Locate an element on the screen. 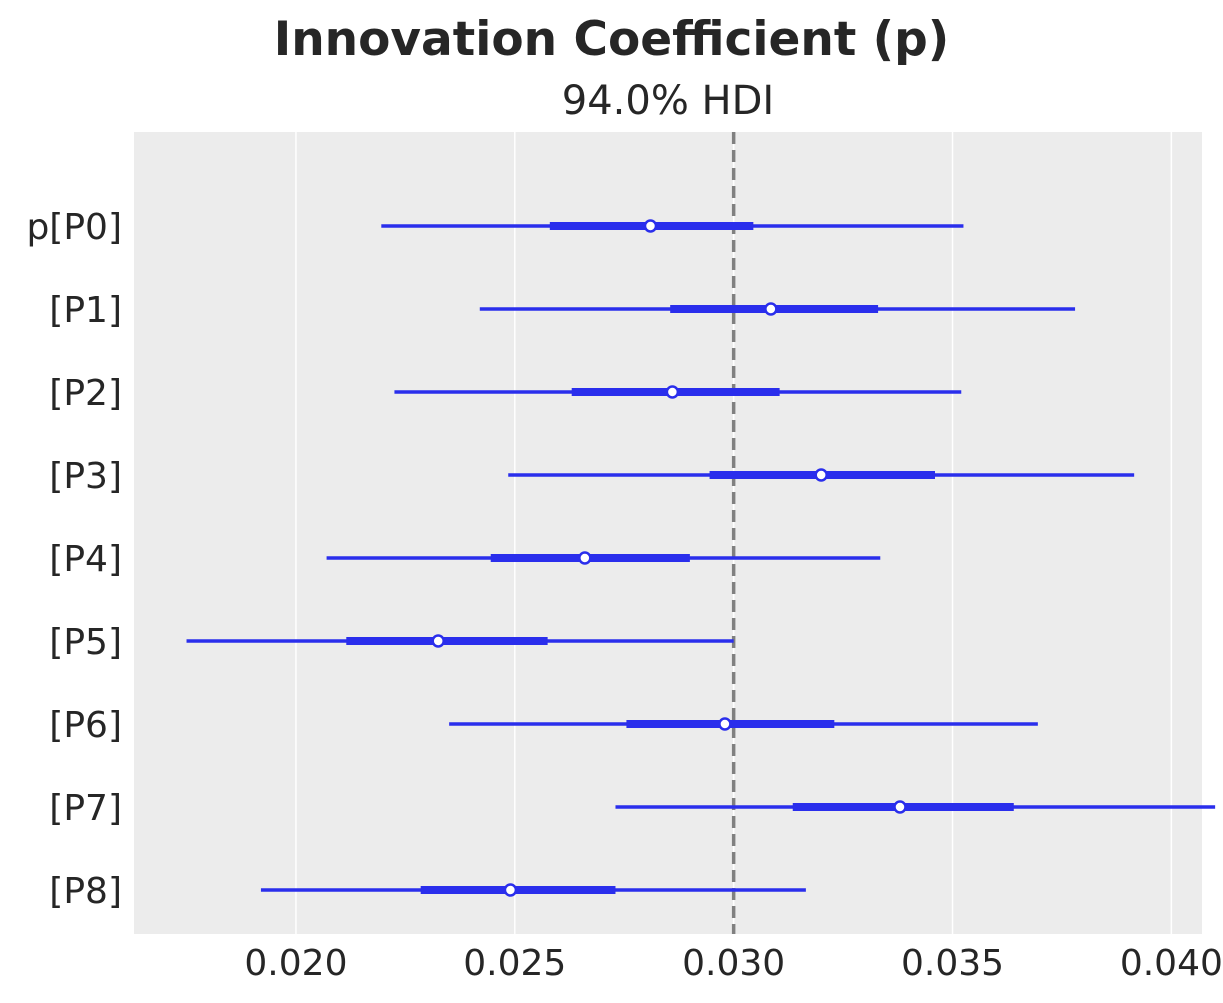 The height and width of the screenshot is (1003, 1223). y-tick-label: [P8] is located at coordinates (85, 891).